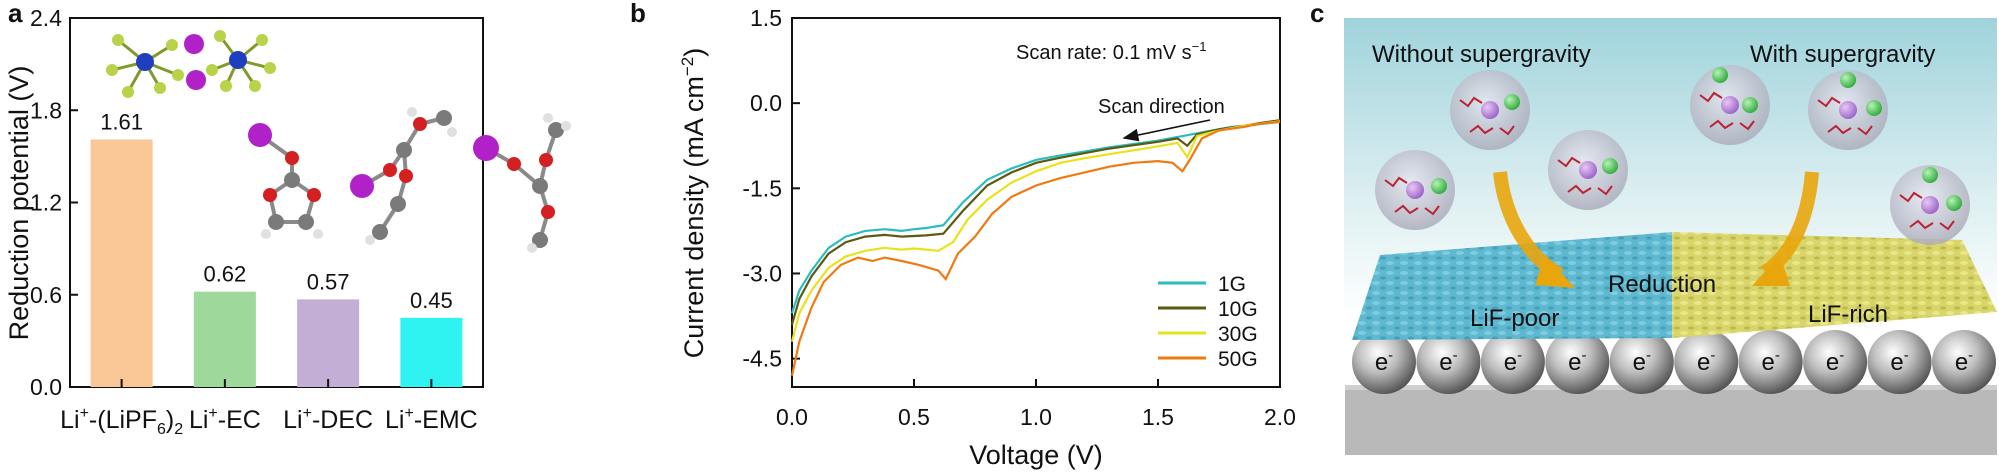 This screenshot has height=474, width=1999. Describe the element at coordinates (121, 121) in the screenshot. I see `bar-value-label: 1.61` at that location.